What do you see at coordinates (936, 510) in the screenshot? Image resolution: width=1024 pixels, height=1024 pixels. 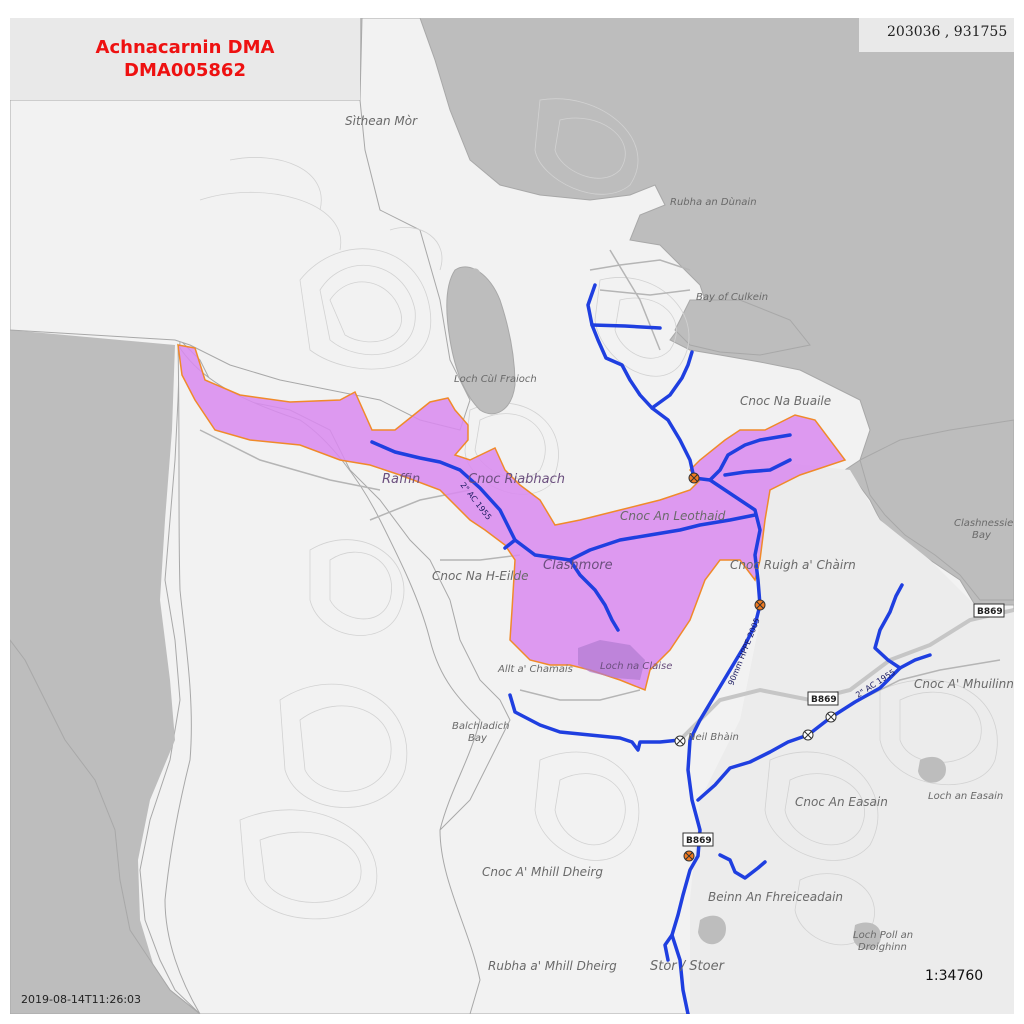 I see `sea-clashnessie-bay` at bounding box center [936, 510].